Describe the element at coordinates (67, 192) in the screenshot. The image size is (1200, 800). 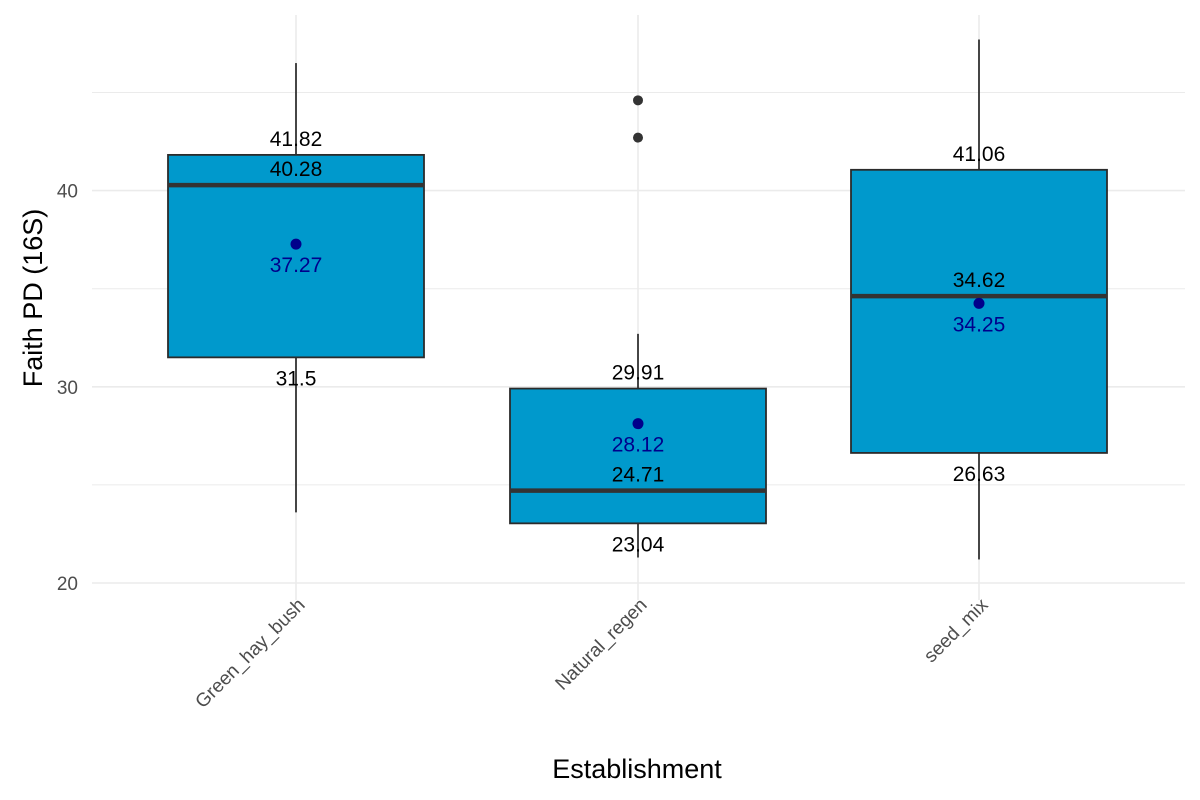
I see `y-tick-label: 40` at that location.